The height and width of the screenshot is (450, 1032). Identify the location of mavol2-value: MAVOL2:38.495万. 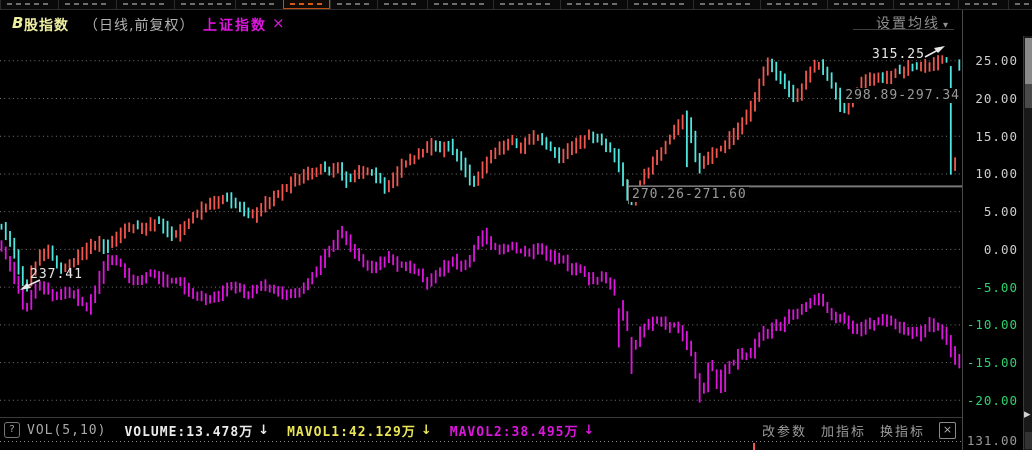
(514, 432).